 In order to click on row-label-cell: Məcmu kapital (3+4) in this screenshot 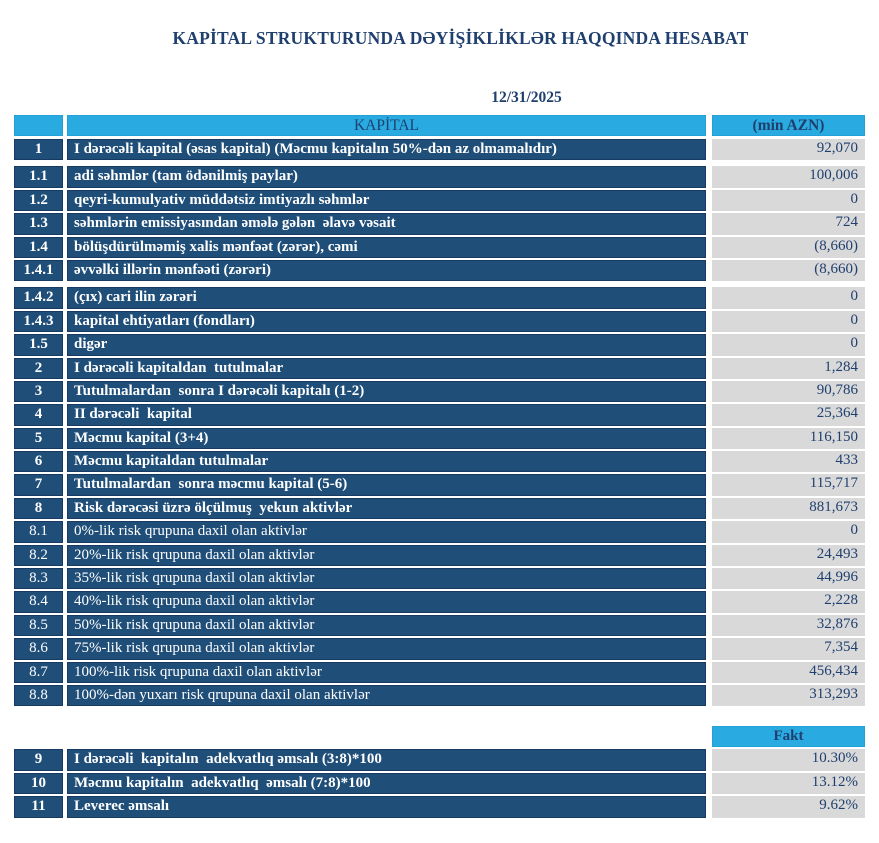, I will do `click(386, 438)`.